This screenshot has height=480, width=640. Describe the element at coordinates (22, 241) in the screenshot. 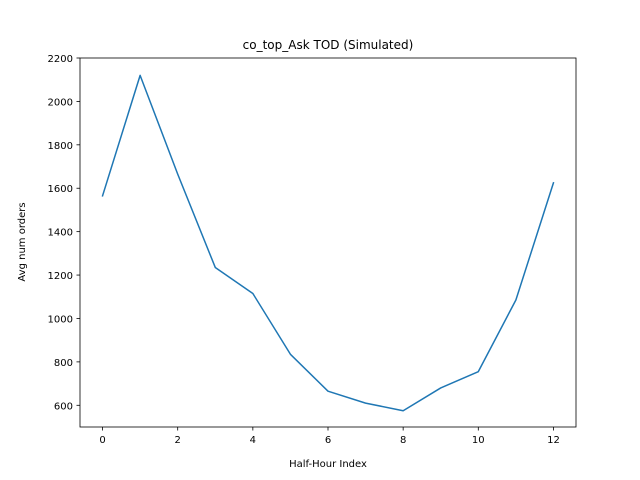

I see `y-axis-label: Avg num orders` at that location.